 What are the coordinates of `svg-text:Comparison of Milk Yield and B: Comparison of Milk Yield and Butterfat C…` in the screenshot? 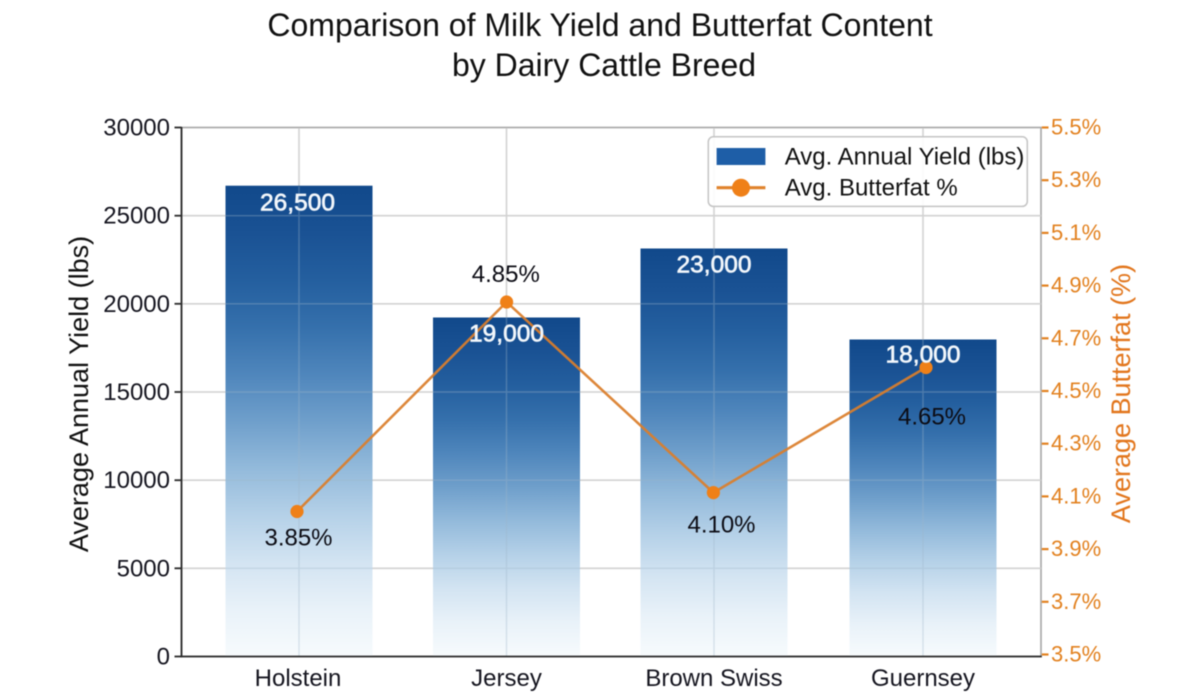 It's located at (599, 25).